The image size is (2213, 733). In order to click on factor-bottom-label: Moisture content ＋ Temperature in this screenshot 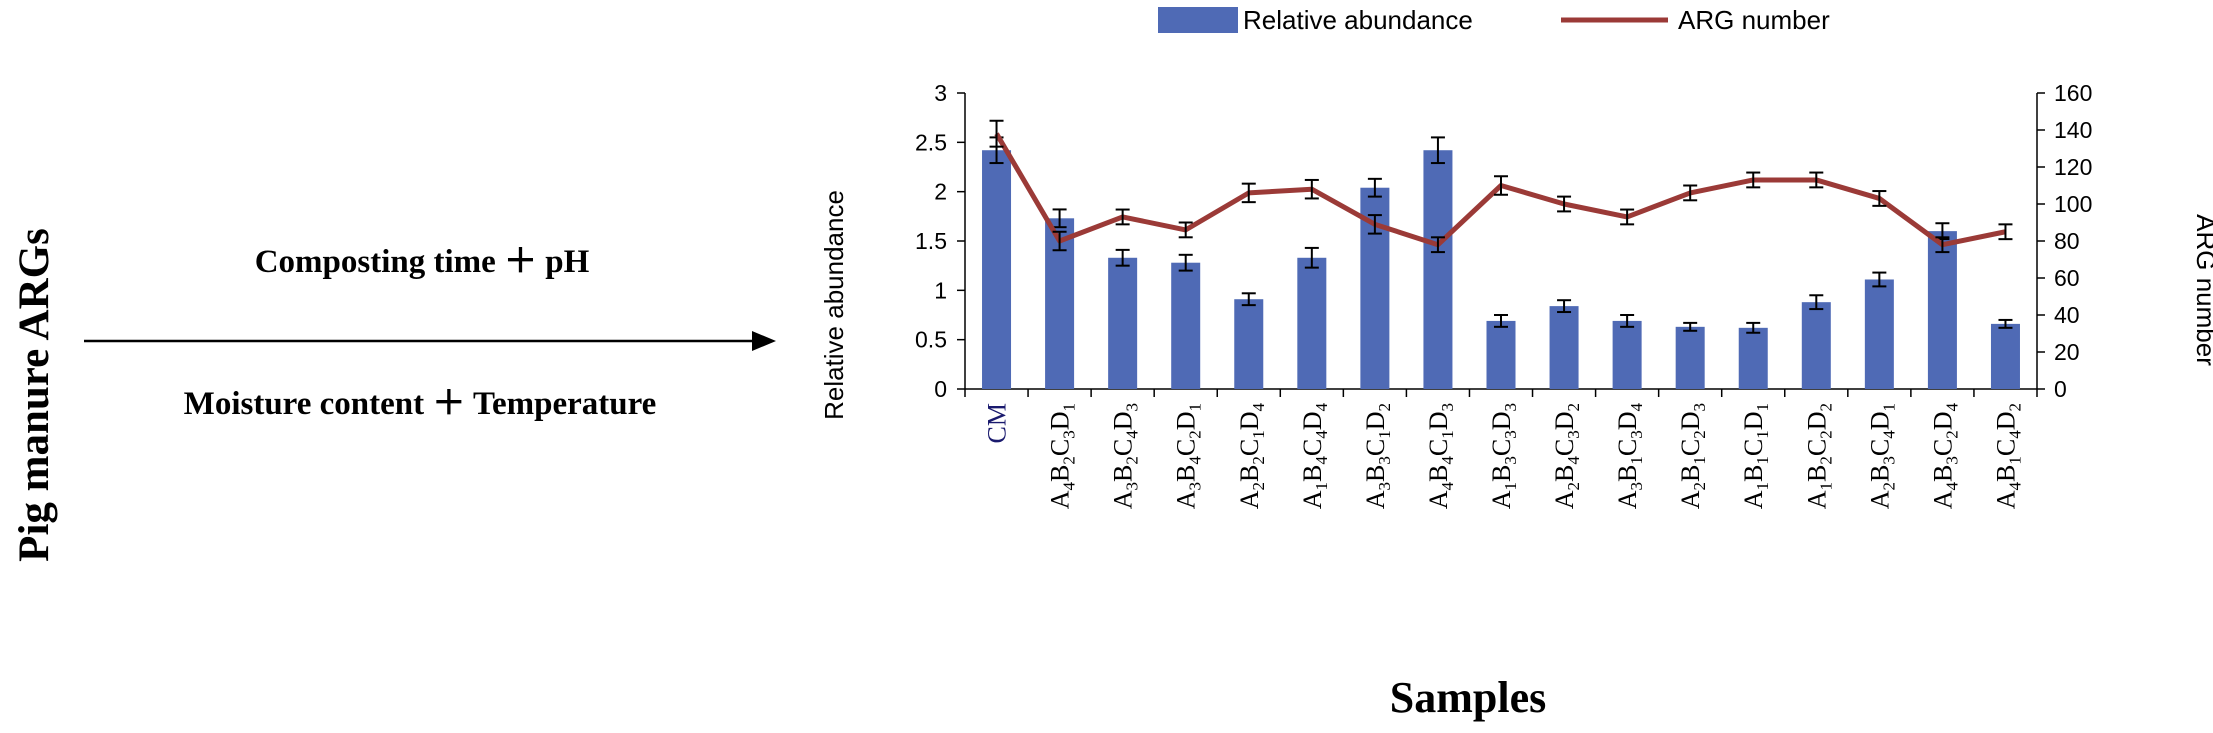, I will do `click(420, 404)`.